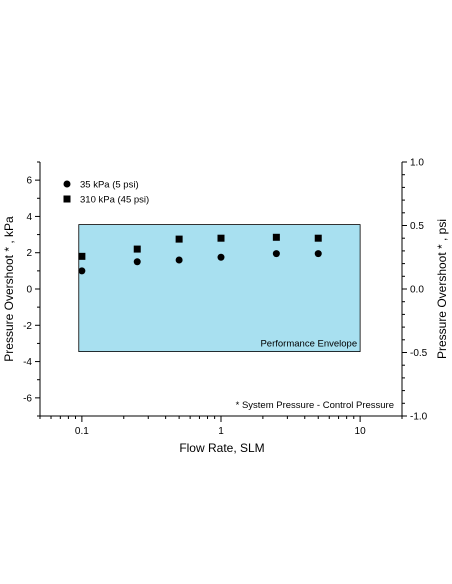 The height and width of the screenshot is (584, 452). What do you see at coordinates (29, 290) in the screenshot?
I see `y-tick-label: 0` at bounding box center [29, 290].